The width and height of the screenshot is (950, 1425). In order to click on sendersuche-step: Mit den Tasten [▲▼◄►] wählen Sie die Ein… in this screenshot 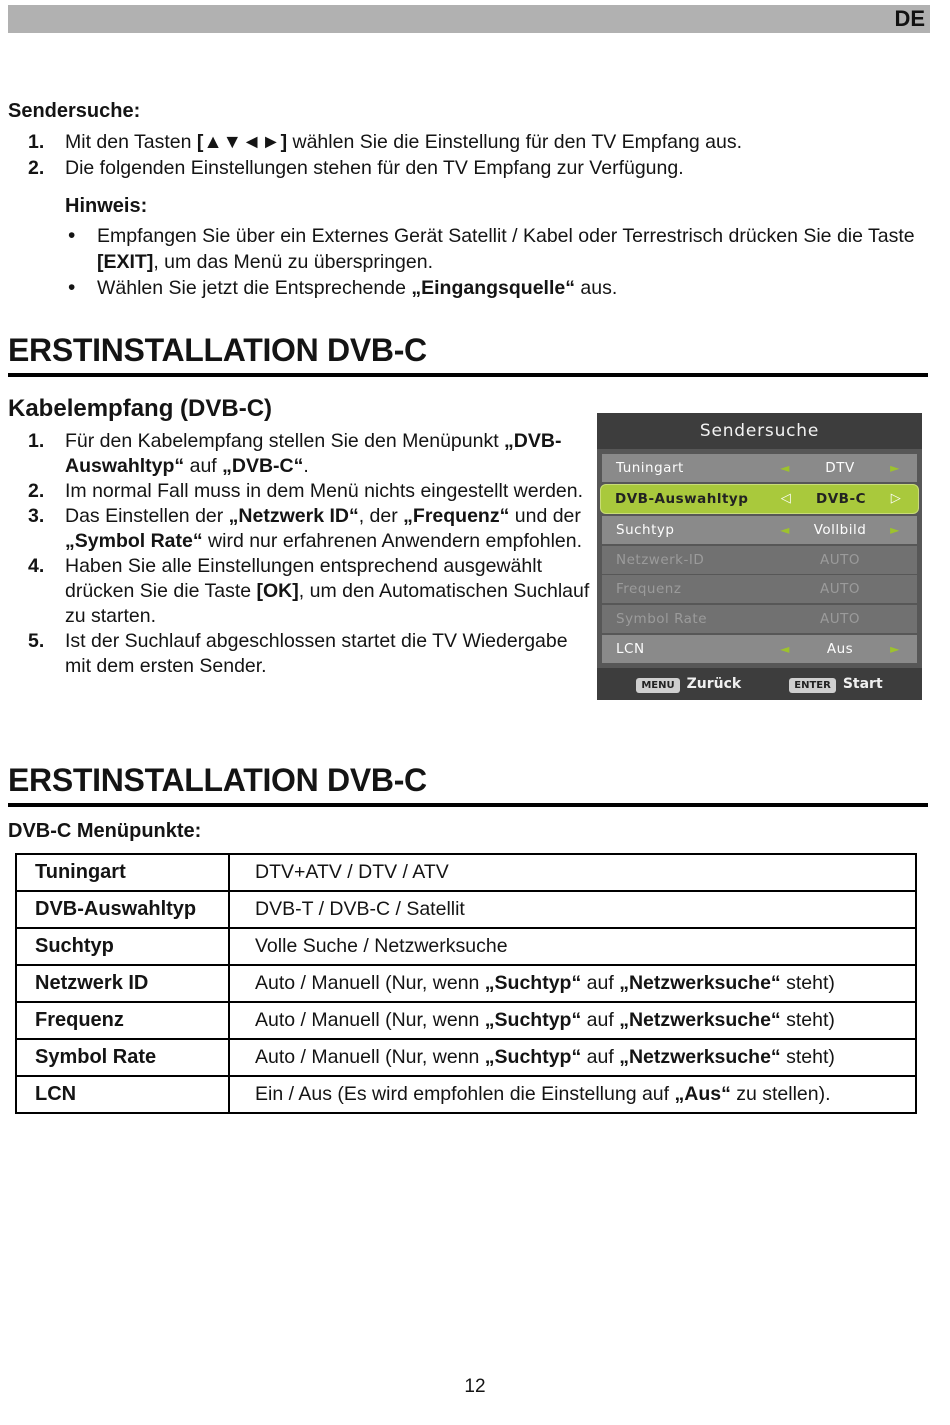, I will do `click(385, 142)`.